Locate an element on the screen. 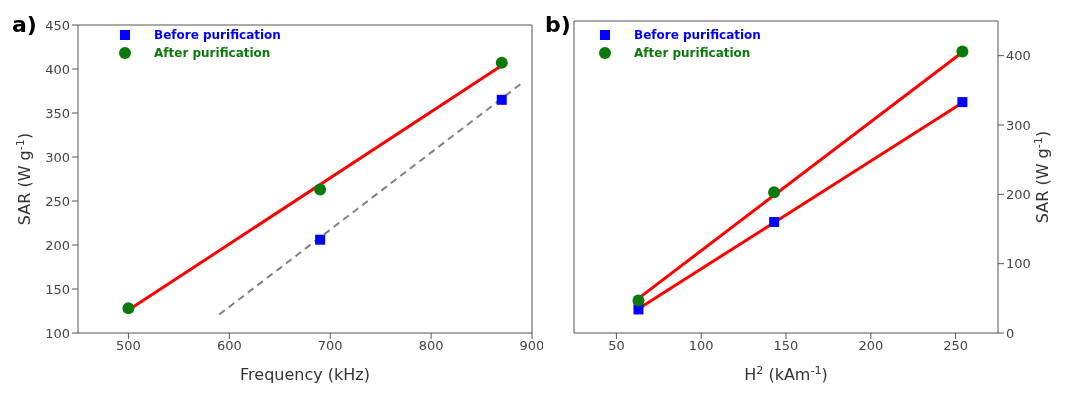 The image size is (1075, 405). y-tick-label: 250 is located at coordinates (57, 201).